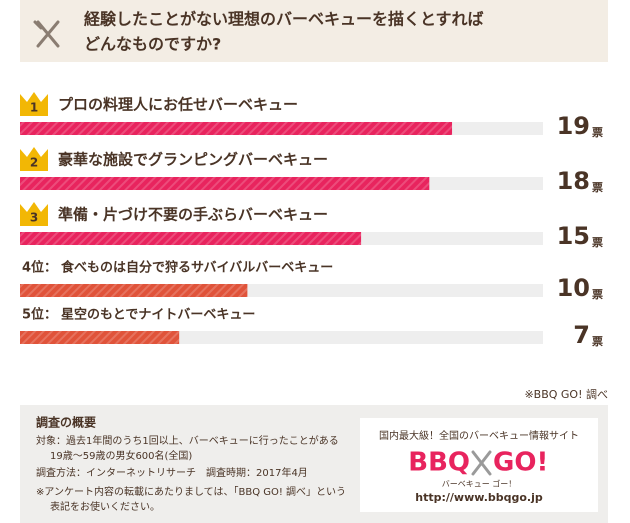  What do you see at coordinates (46, 34) in the screenshot?
I see `fork-knife-icon` at bounding box center [46, 34].